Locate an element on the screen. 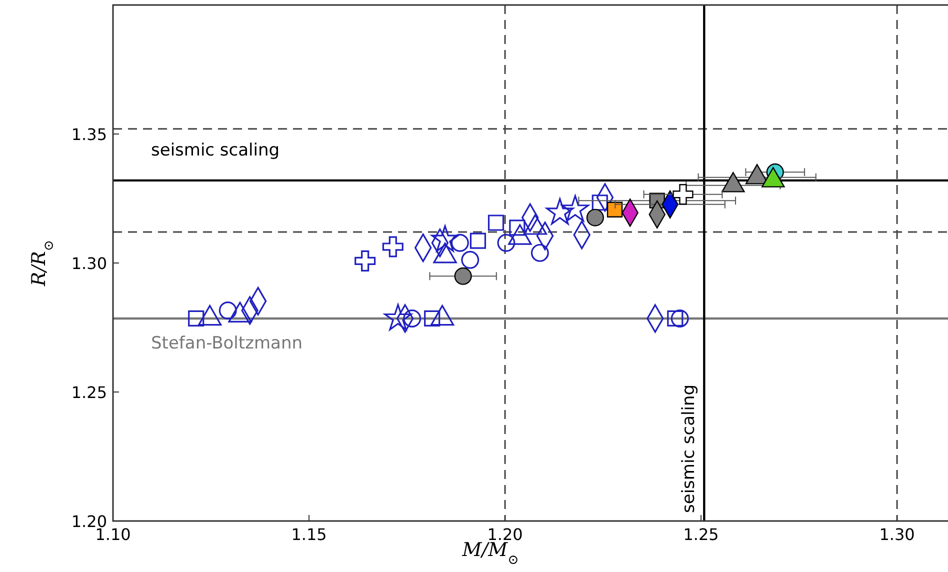 The image size is (948, 572). ref-line-label: Stefan-Boltzmann is located at coordinates (227, 343).